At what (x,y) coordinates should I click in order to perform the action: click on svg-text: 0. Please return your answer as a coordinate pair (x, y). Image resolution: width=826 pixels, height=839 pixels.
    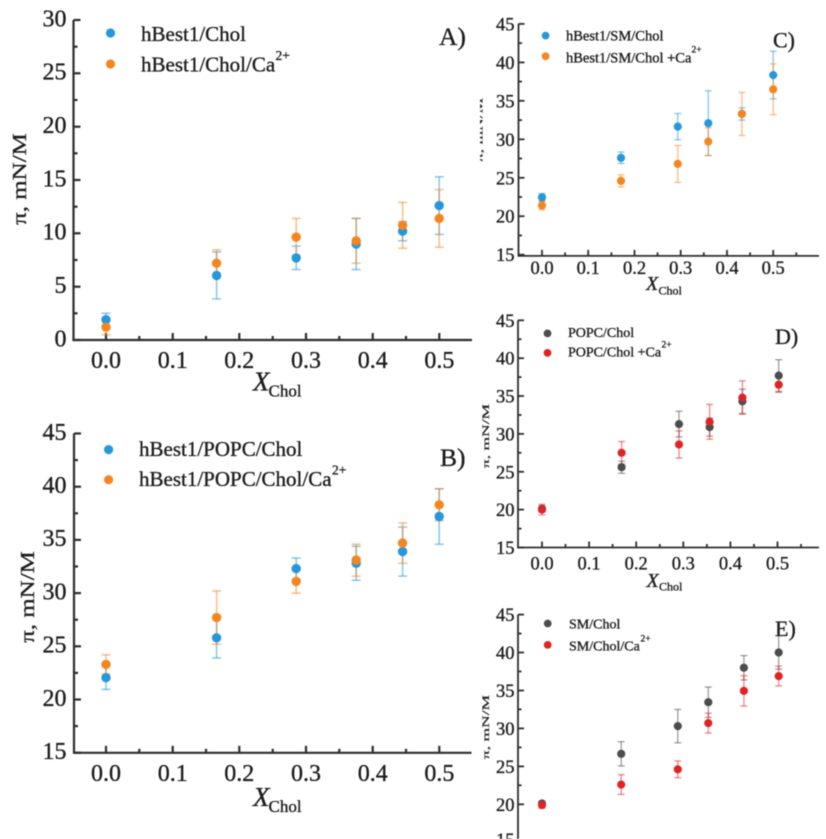
    Looking at the image, I should click on (61, 339).